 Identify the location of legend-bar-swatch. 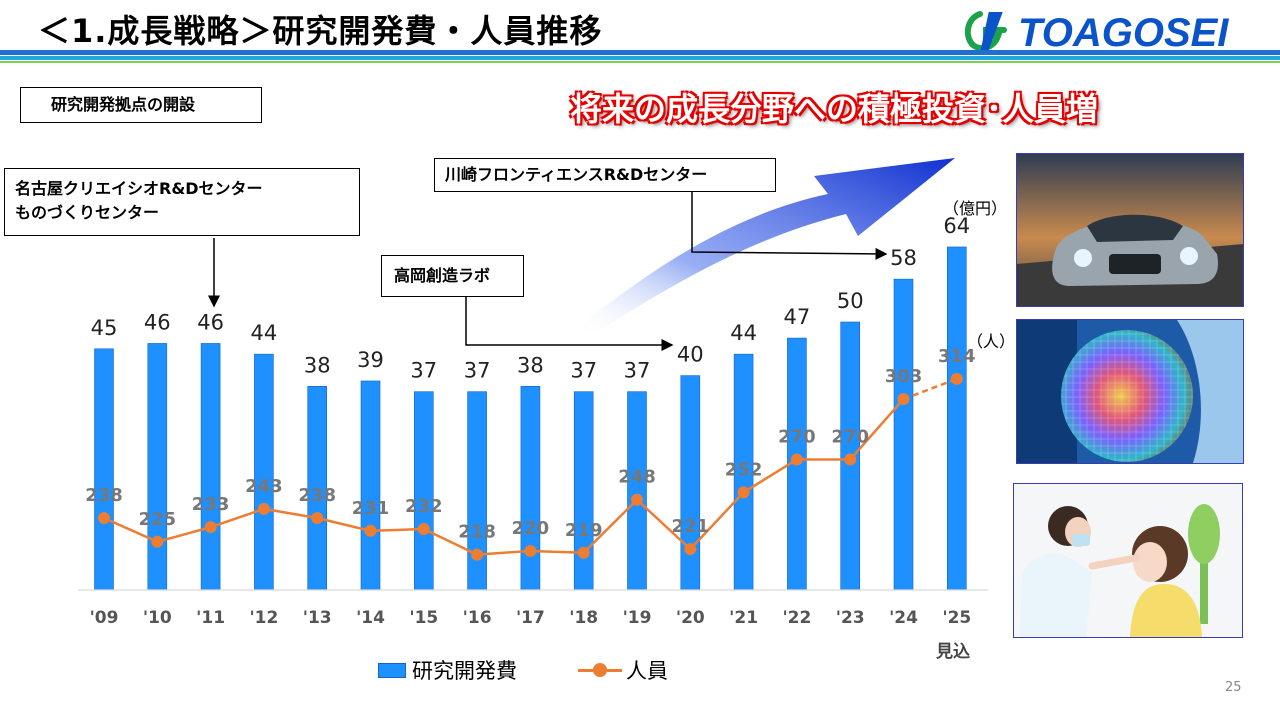
(392, 670).